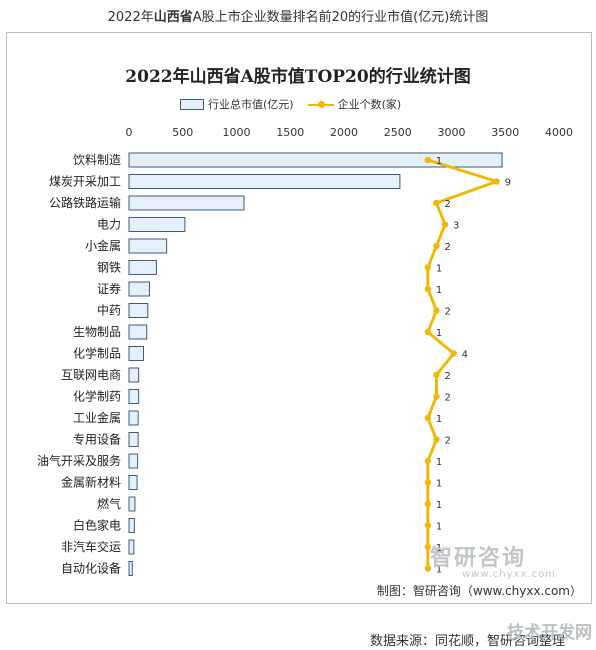  I want to click on count-label-11: 2, so click(447, 398).